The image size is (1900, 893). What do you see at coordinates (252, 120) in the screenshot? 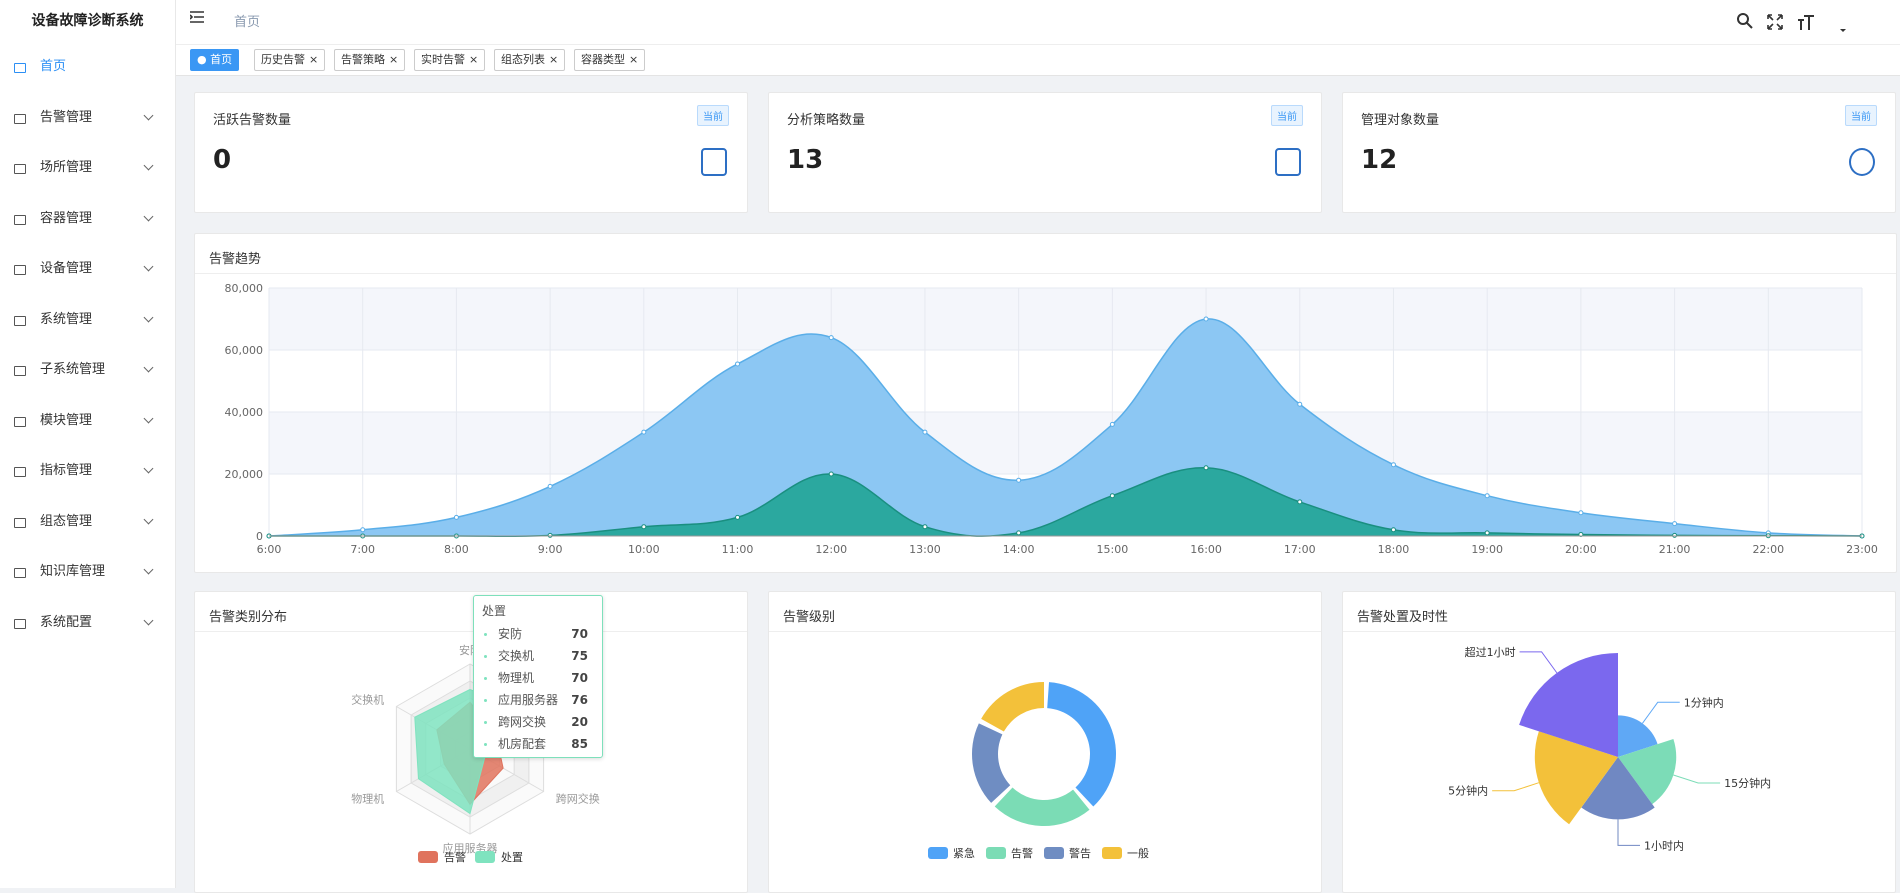
I see `stat-title: 活跃告警数量` at bounding box center [252, 120].